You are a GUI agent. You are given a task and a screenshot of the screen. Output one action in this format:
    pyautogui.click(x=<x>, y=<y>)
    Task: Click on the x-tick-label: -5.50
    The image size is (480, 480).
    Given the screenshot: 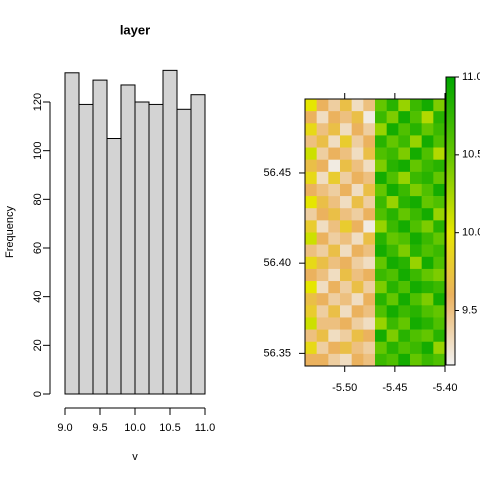 What is the action you would take?
    pyautogui.click(x=344, y=388)
    